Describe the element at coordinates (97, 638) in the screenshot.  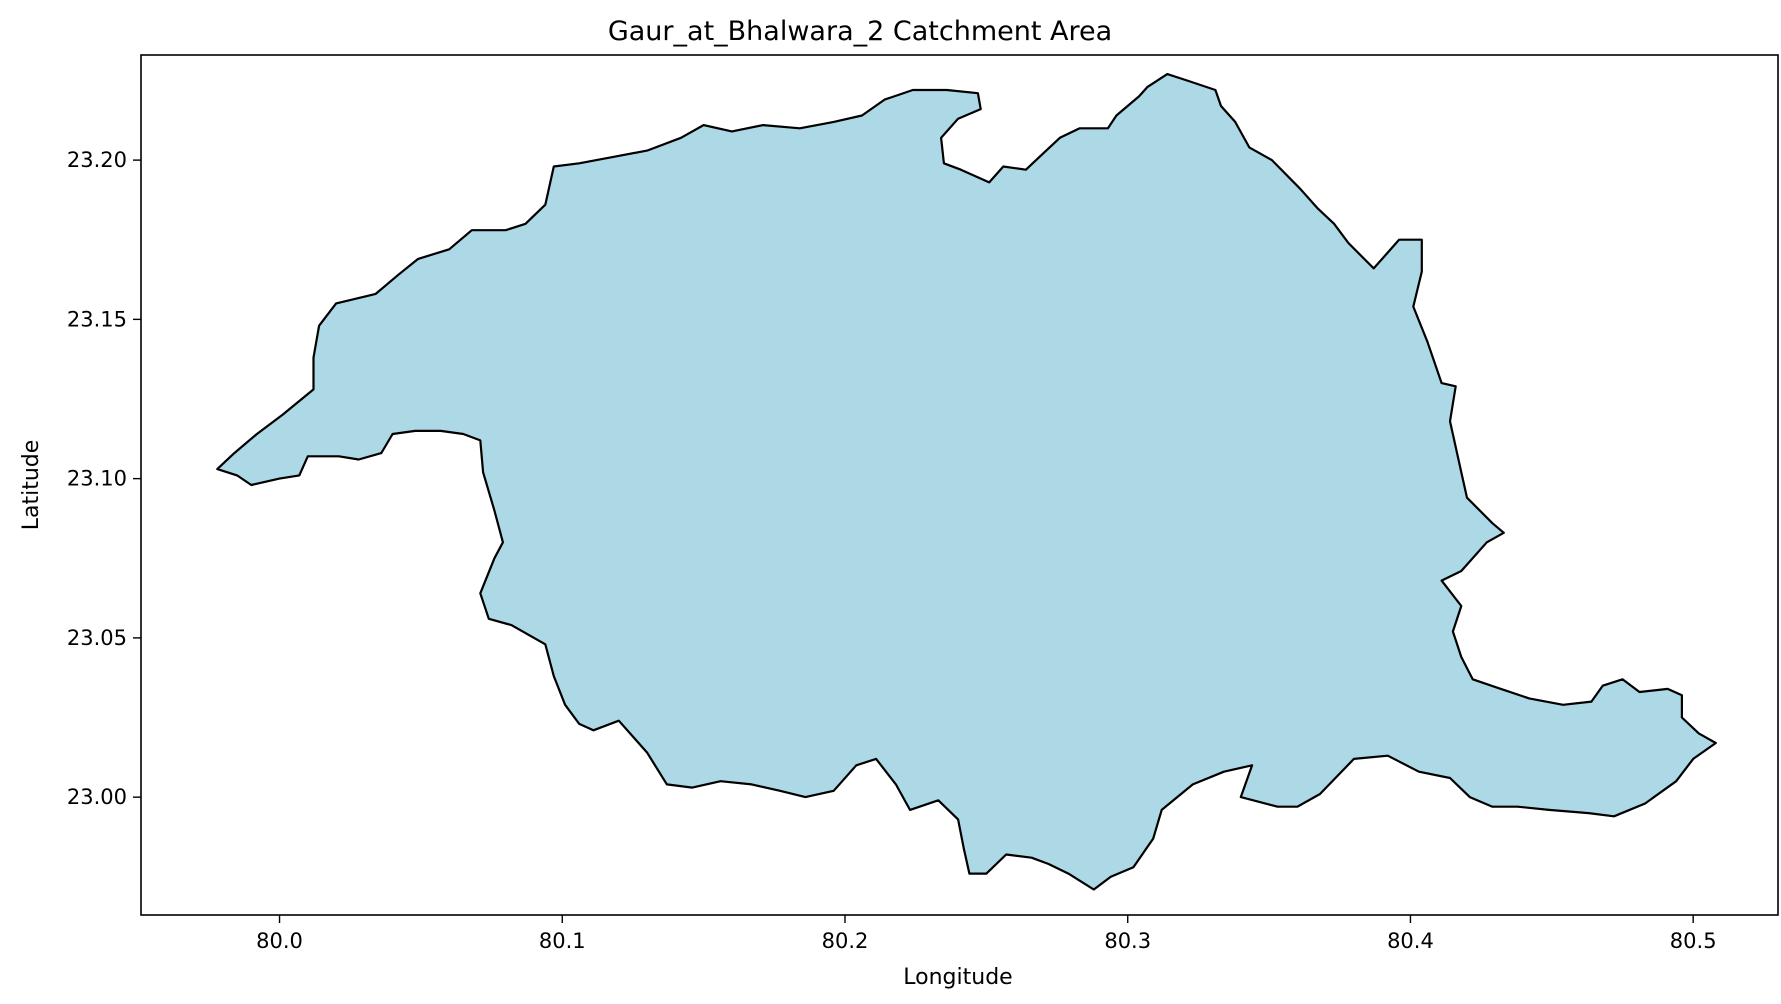
I see `y-tick-label: 23.05` at that location.